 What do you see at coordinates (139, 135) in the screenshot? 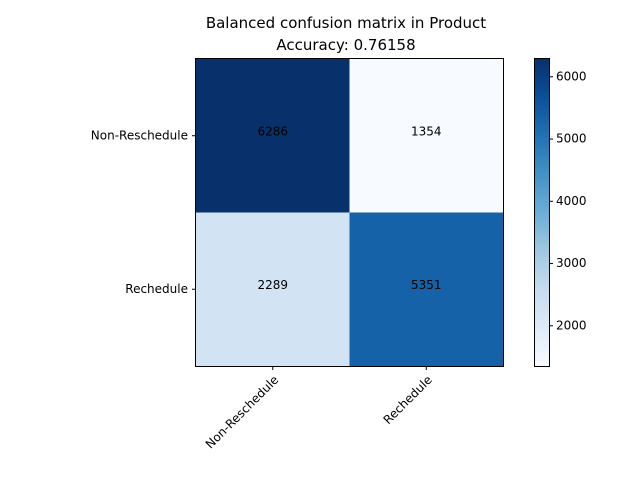
I see `y-tick-label: Non-Reschedule` at bounding box center [139, 135].